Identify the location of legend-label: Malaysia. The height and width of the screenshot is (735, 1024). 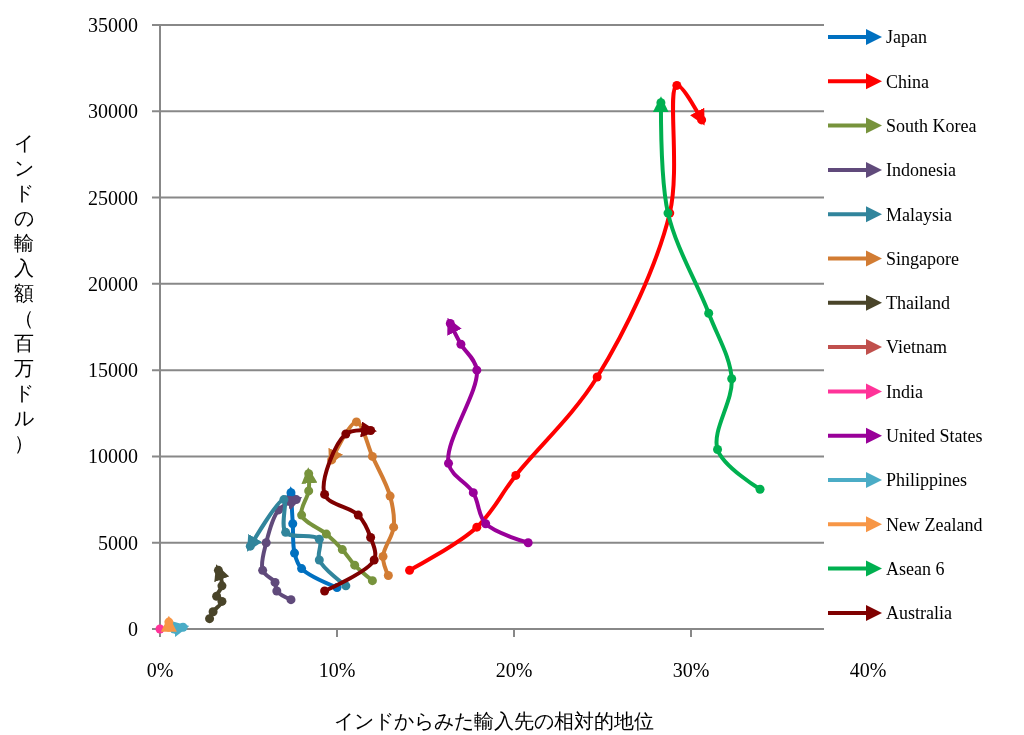
(919, 214).